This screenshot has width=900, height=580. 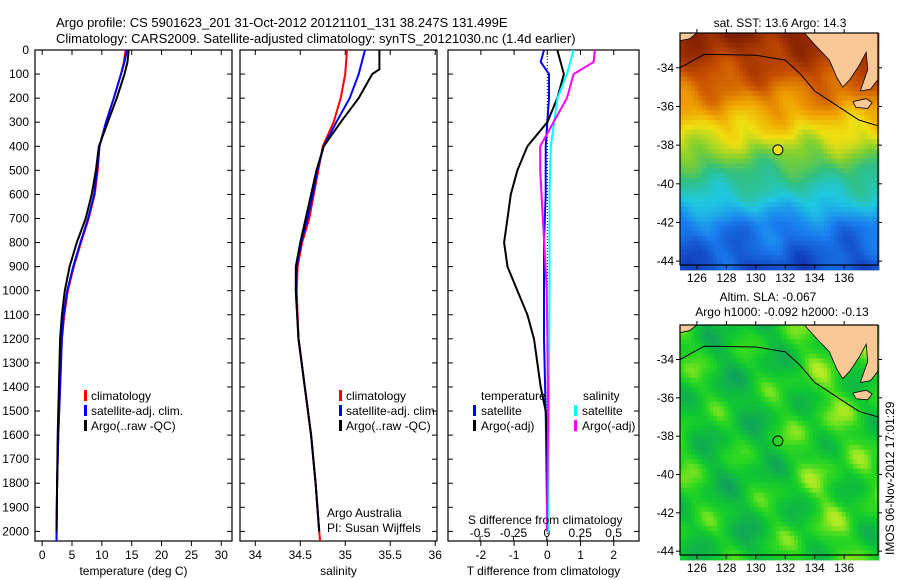 I want to click on y-tick-label: 1300, so click(x=15, y=363).